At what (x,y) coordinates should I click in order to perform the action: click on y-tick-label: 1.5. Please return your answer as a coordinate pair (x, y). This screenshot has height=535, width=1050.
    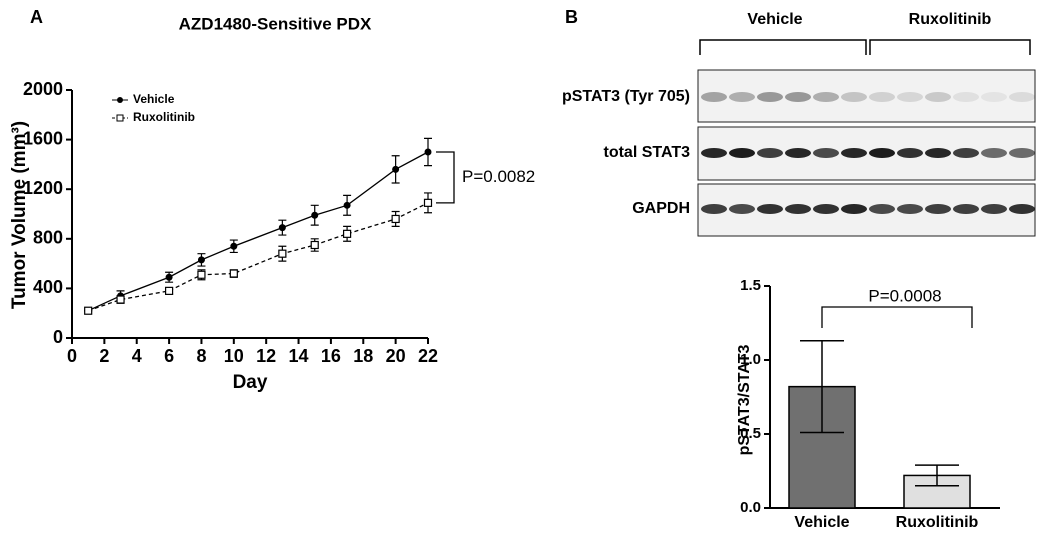
    Looking at the image, I should click on (750, 285).